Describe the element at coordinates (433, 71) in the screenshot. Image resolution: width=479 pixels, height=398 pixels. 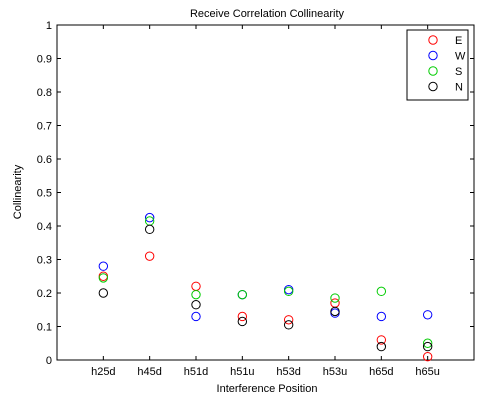
I see `legend-marker-s` at that location.